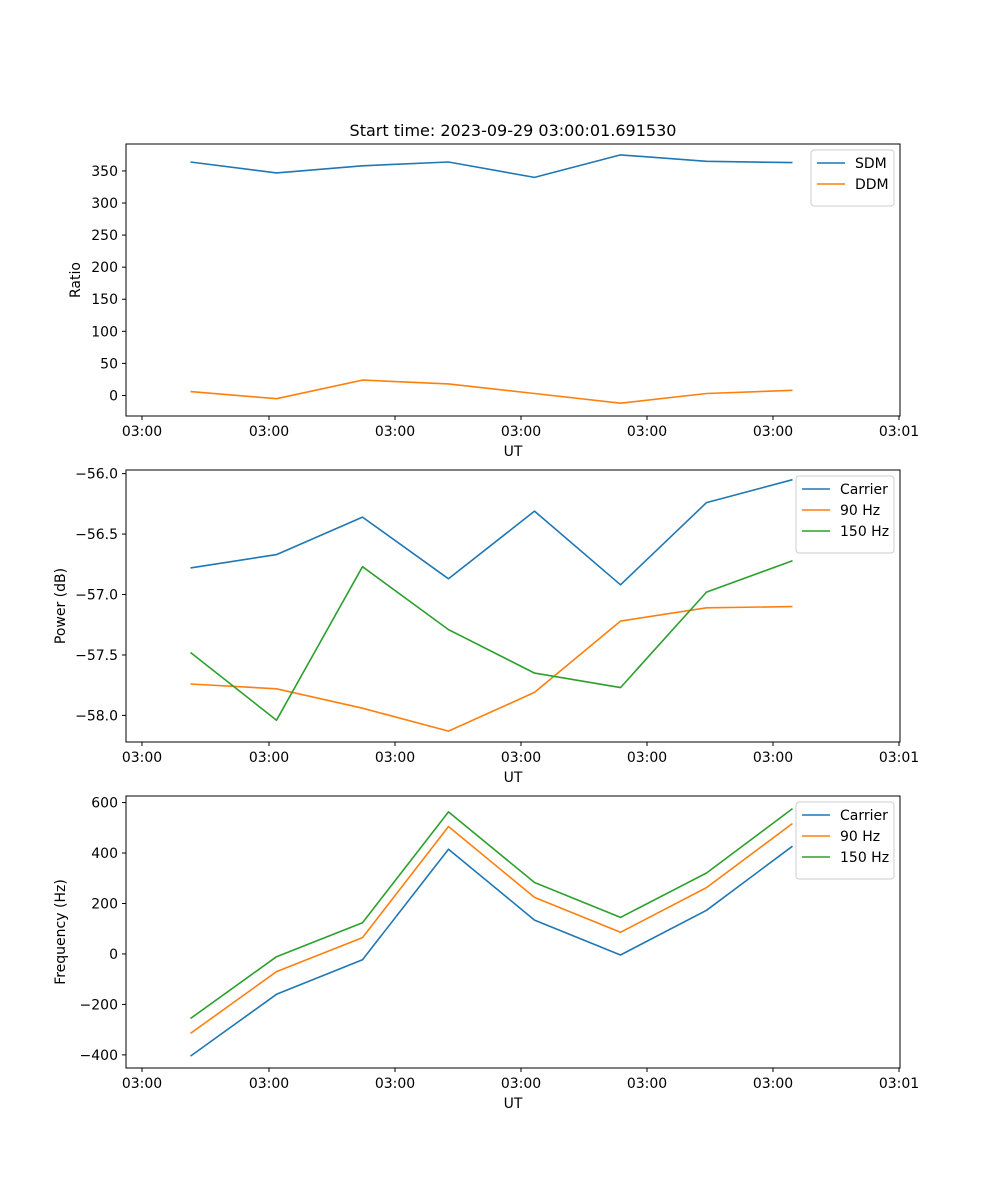  I want to click on y-tick-label: 50, so click(109, 364).